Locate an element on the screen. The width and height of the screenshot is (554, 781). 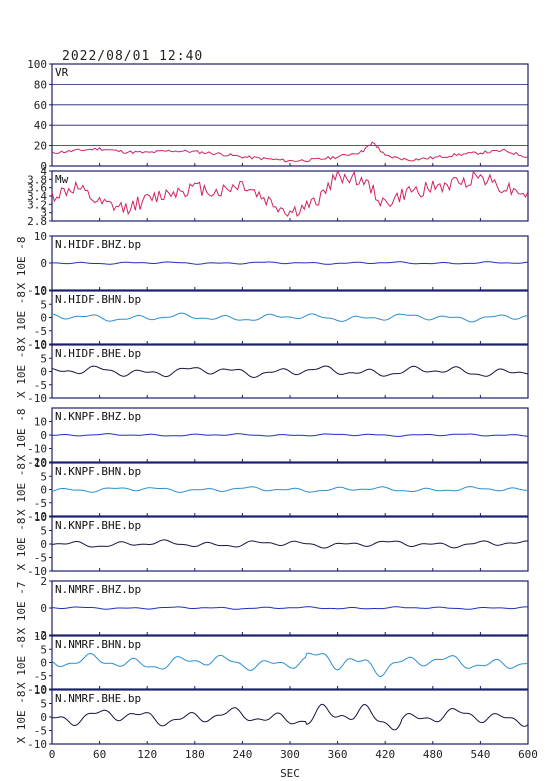
x-tick-label: 180 is located at coordinates (195, 754).